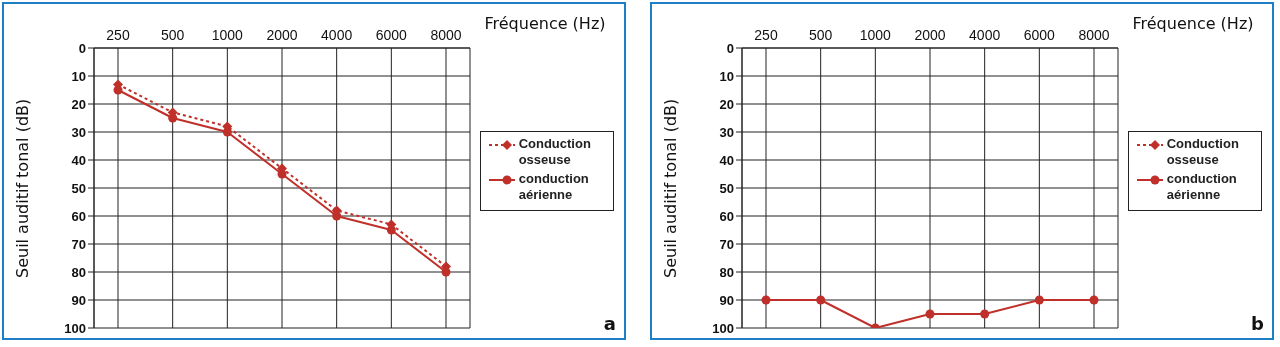 This screenshot has height=347, width=1280. Describe the element at coordinates (1257, 323) in the screenshot. I see `text: b` at that location.